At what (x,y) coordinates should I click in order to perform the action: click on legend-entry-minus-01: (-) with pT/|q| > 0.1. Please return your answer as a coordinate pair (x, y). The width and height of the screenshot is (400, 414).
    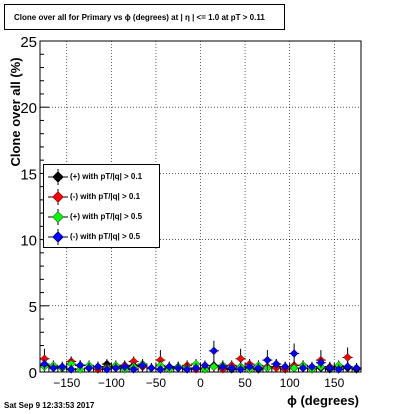
    Looking at the image, I should click on (102, 197).